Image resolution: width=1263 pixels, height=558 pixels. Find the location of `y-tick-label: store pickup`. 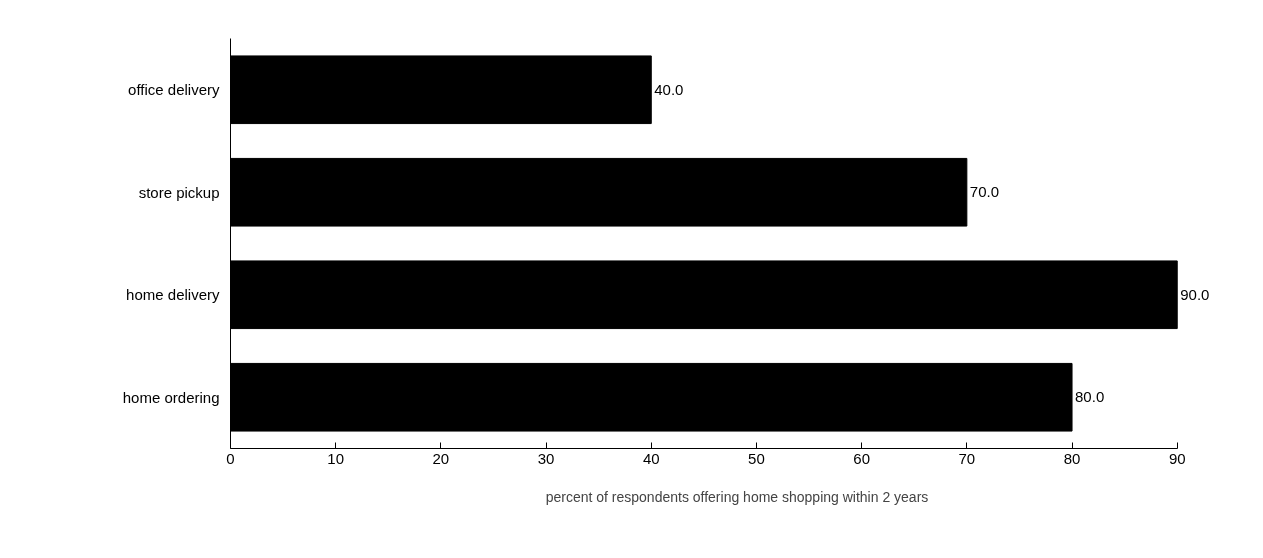

y-tick-label: store pickup is located at coordinates (179, 192).